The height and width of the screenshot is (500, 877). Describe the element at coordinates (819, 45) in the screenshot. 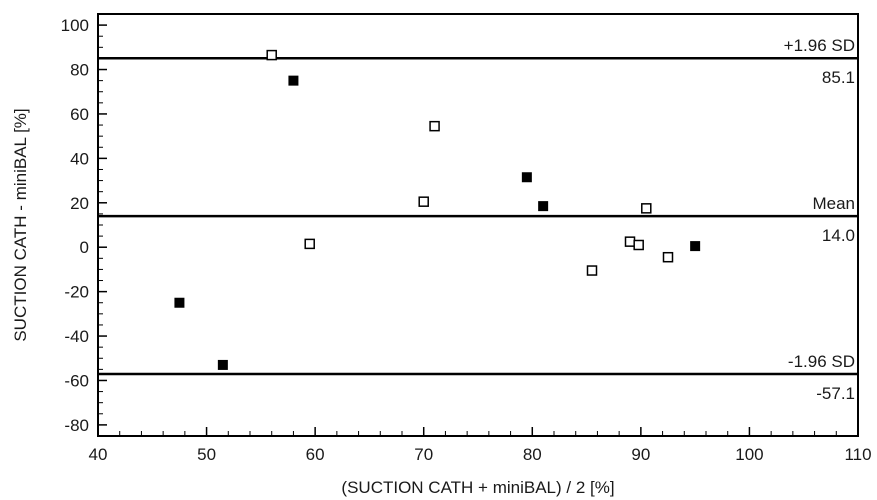

I see `reference-line-label: +1.96 SD` at that location.